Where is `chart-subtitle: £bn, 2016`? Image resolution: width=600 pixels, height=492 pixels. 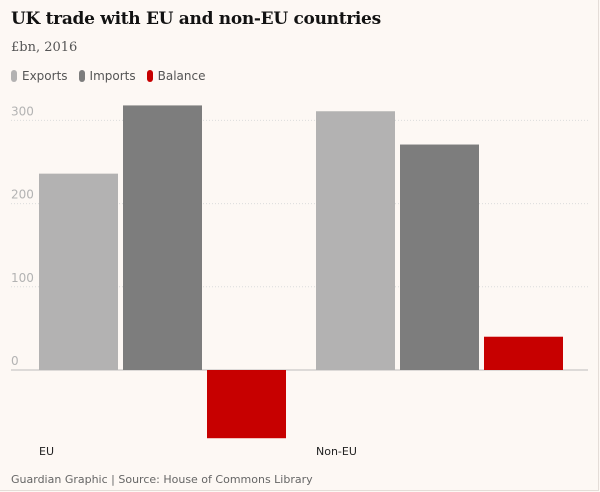
chart-subtitle: £bn, 2016 is located at coordinates (44, 47).